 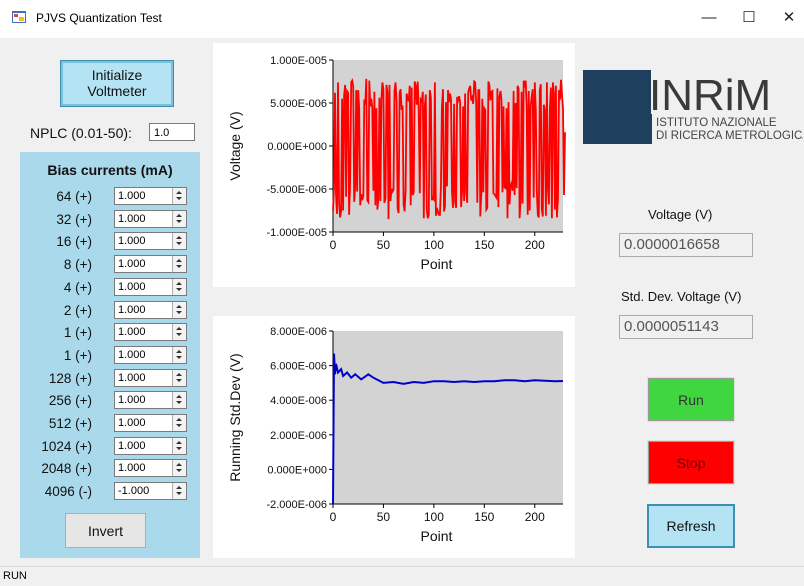 I want to click on y-axis-label: Voltage (V), so click(x=235, y=145).